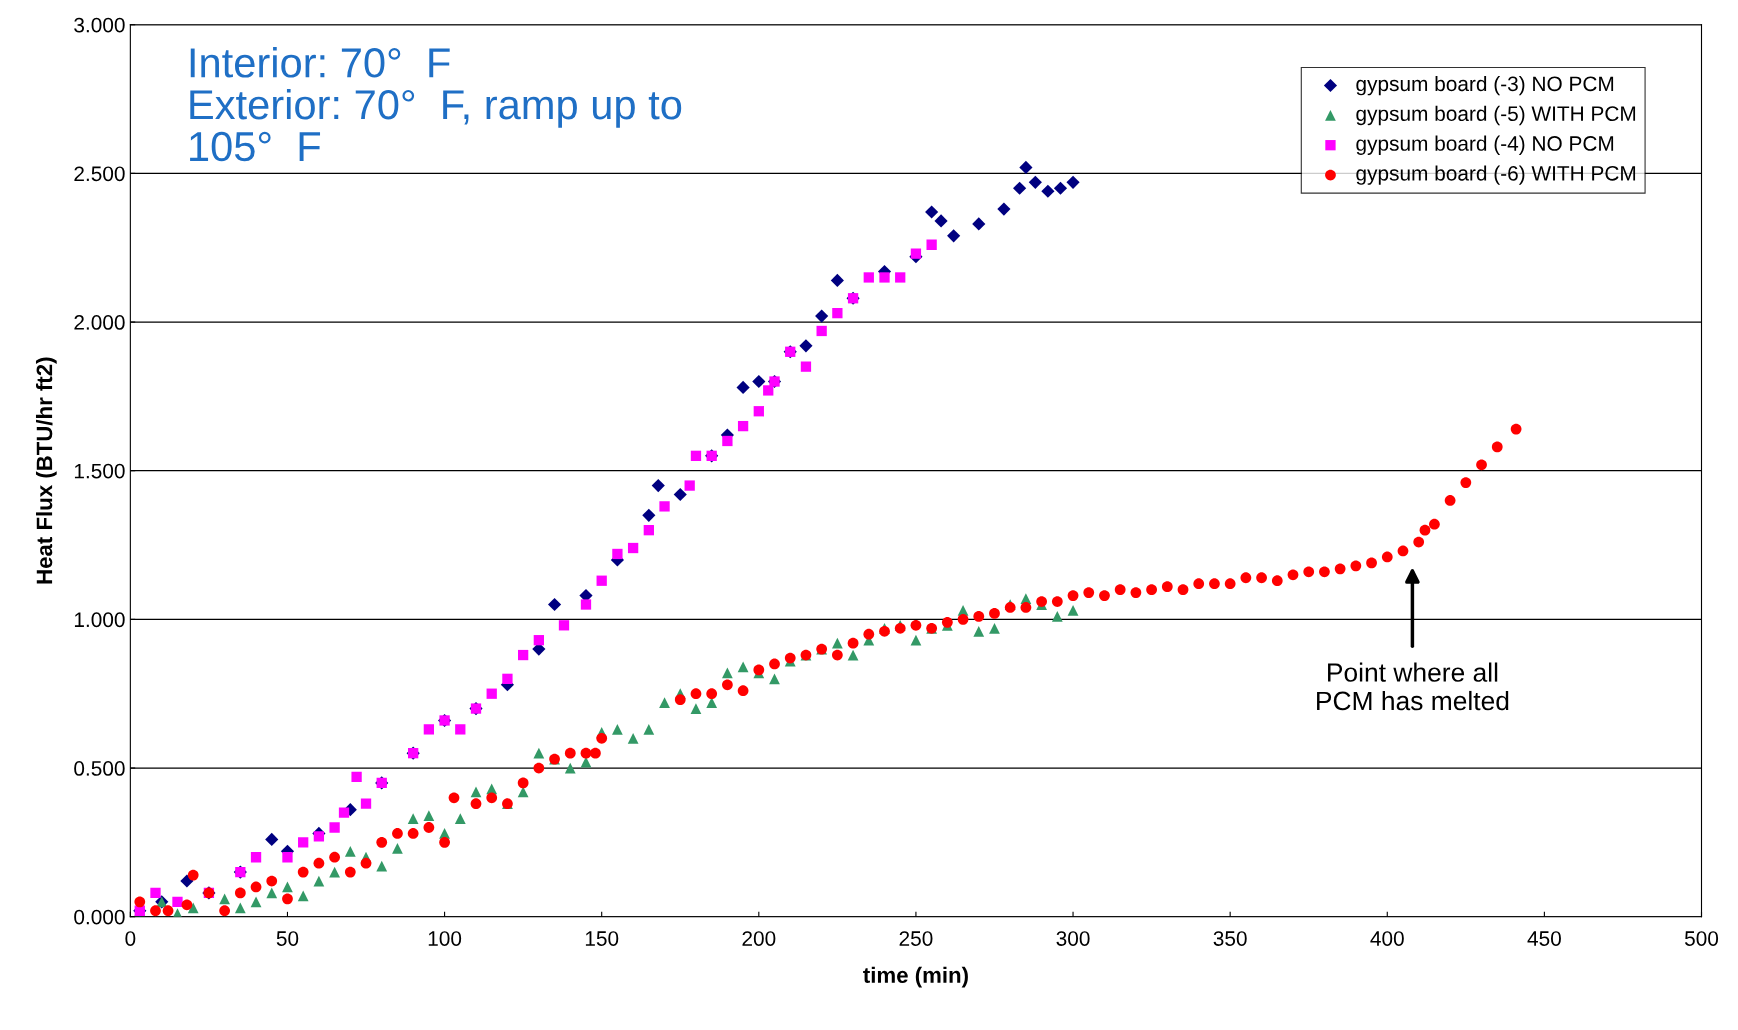 Image resolution: width=1738 pixels, height=1030 pixels. What do you see at coordinates (1073, 938) in the screenshot?
I see `x-tick-label: 300` at bounding box center [1073, 938].